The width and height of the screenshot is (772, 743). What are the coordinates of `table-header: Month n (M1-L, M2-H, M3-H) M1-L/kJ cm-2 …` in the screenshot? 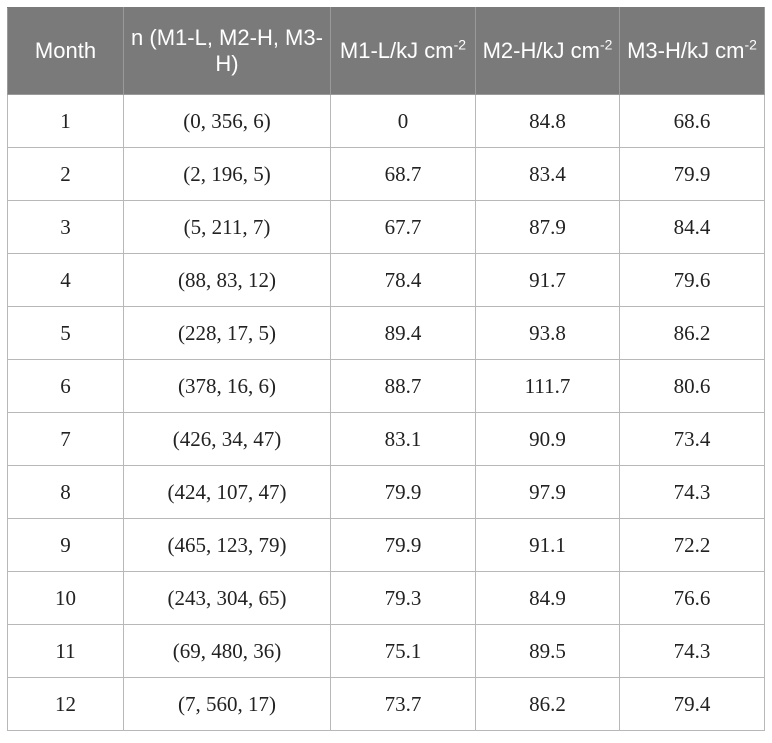 It's located at (386, 51).